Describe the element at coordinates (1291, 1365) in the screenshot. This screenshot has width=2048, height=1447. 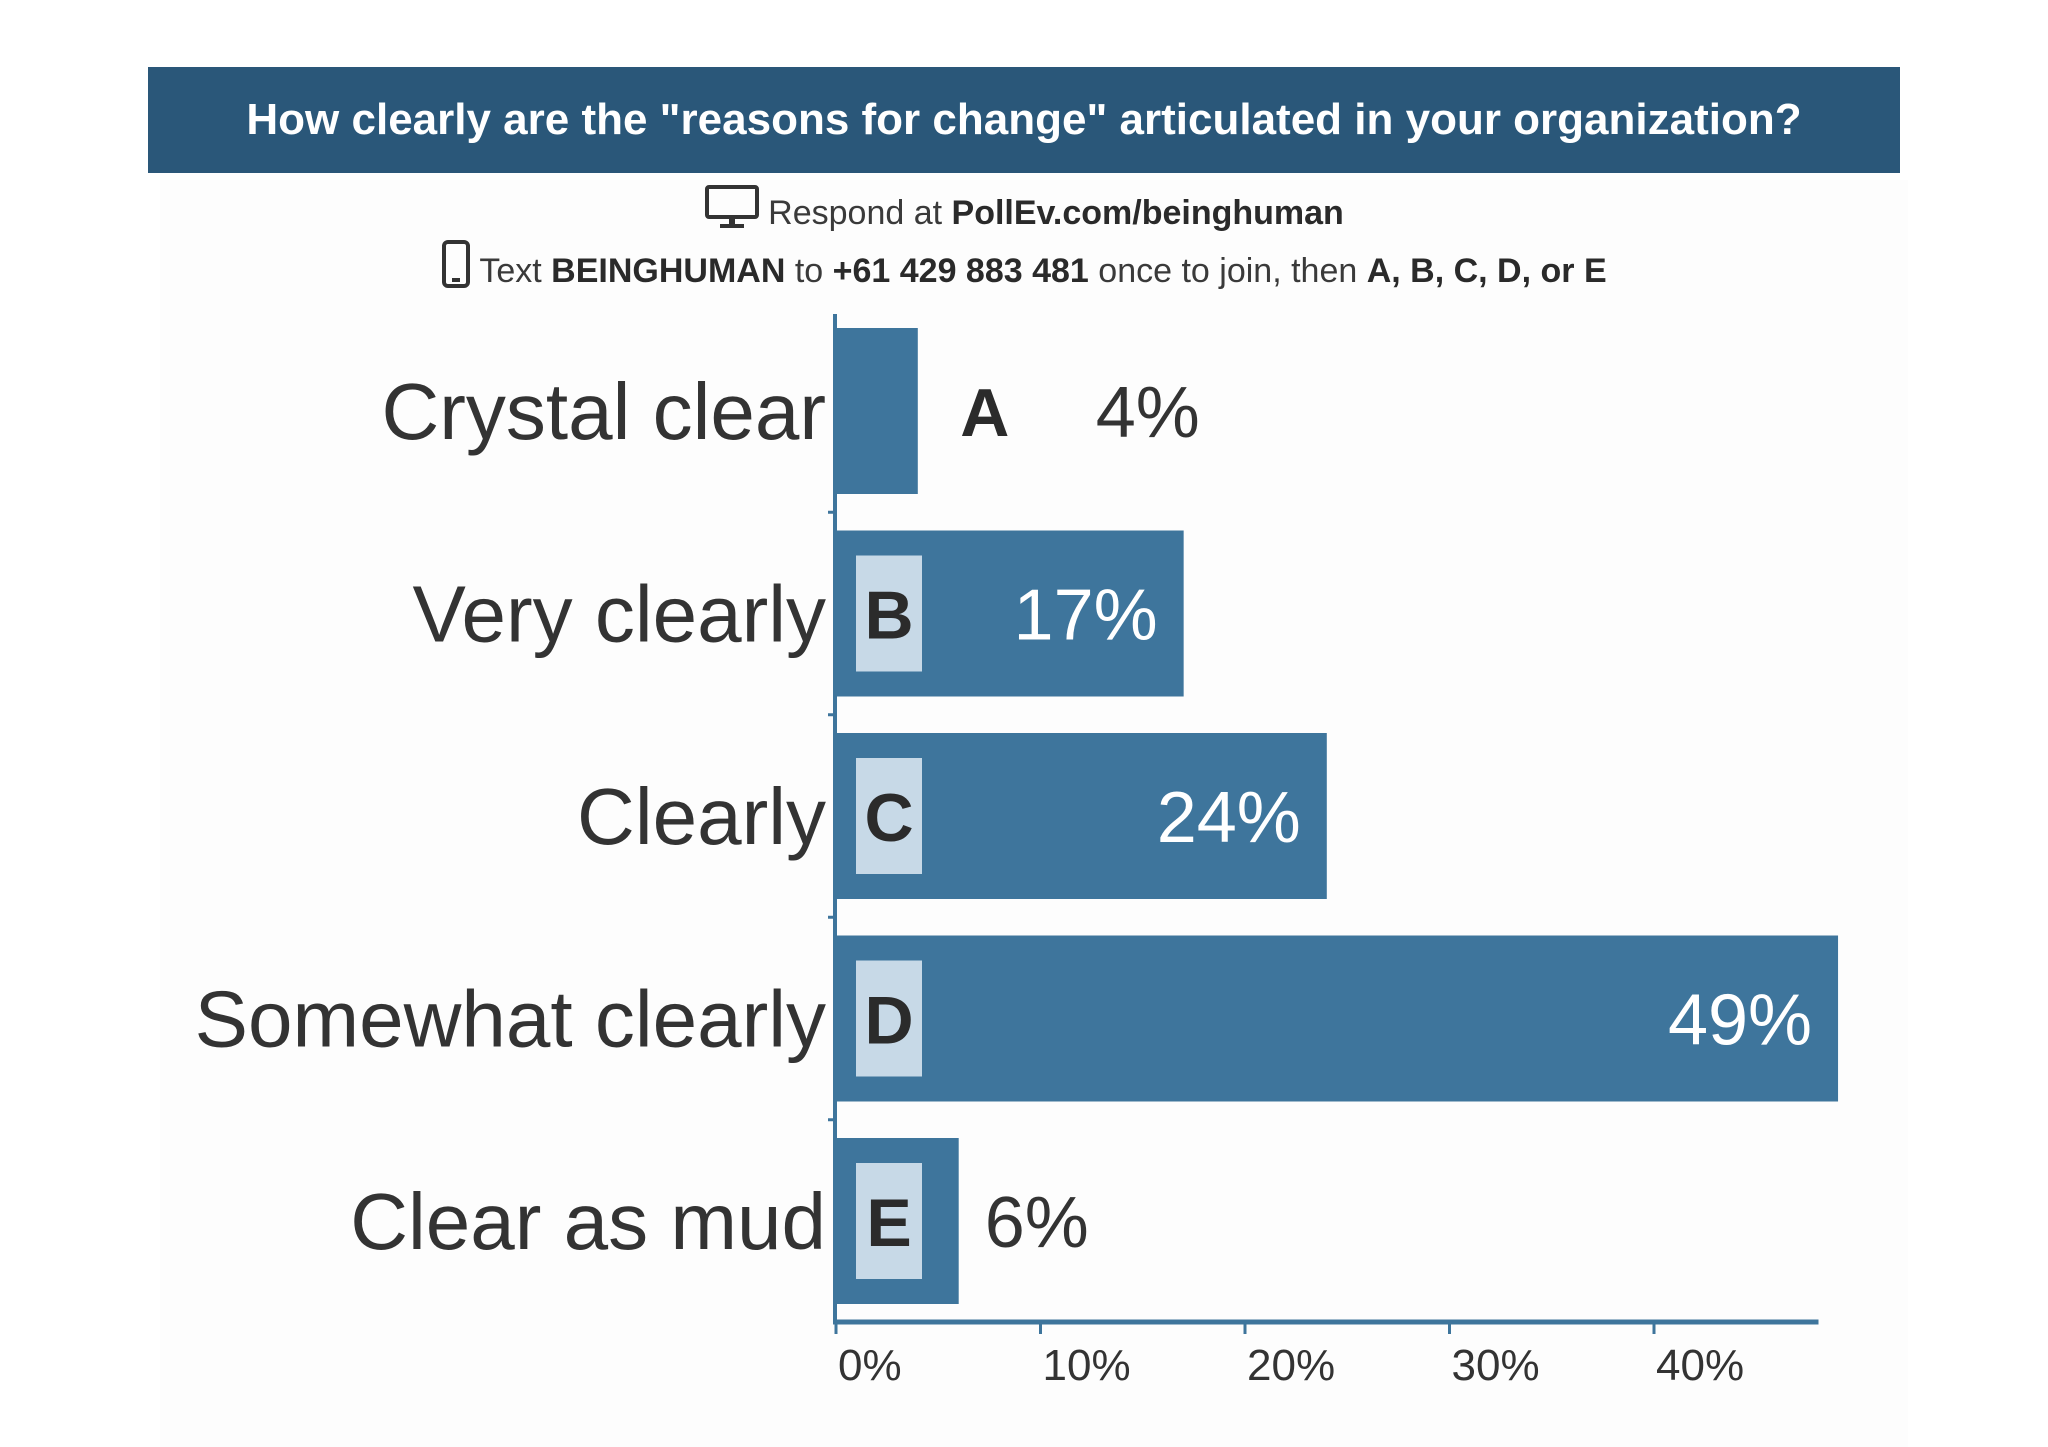
I see `x-tick-label: 20%` at that location.